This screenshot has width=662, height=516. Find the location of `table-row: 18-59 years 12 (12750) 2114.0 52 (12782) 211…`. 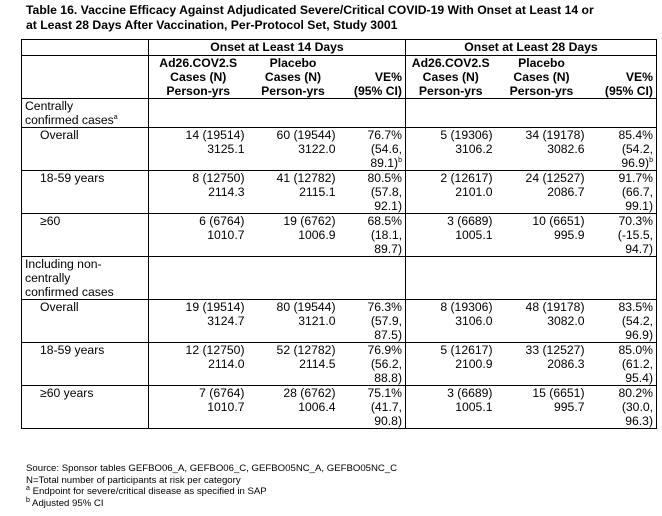

table-row: 18-59 years 12 (12750) 2114.0 52 (12782) 211… is located at coordinates (339, 364).